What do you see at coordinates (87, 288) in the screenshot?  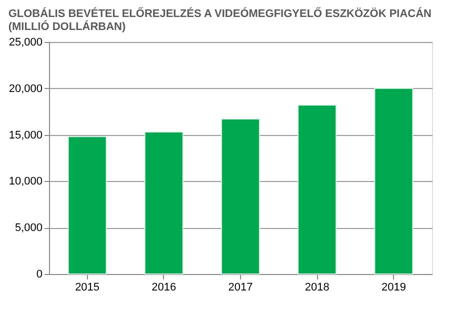 I see `x-tick-label: 2015` at bounding box center [87, 288].